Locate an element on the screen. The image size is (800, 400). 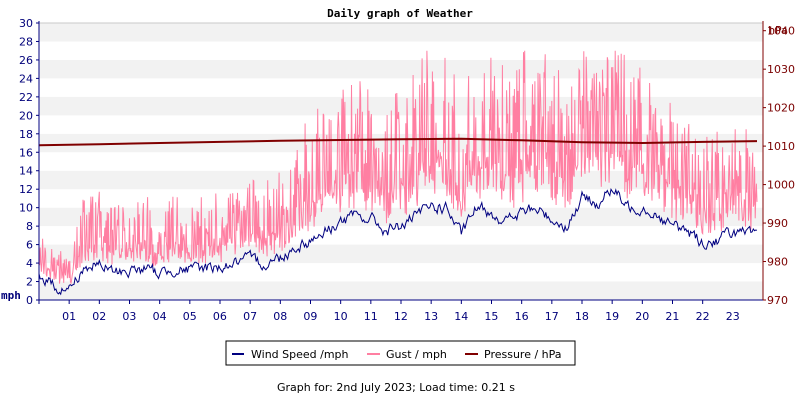
legend-item-gust: Gust / mph is located at coordinates (407, 354).